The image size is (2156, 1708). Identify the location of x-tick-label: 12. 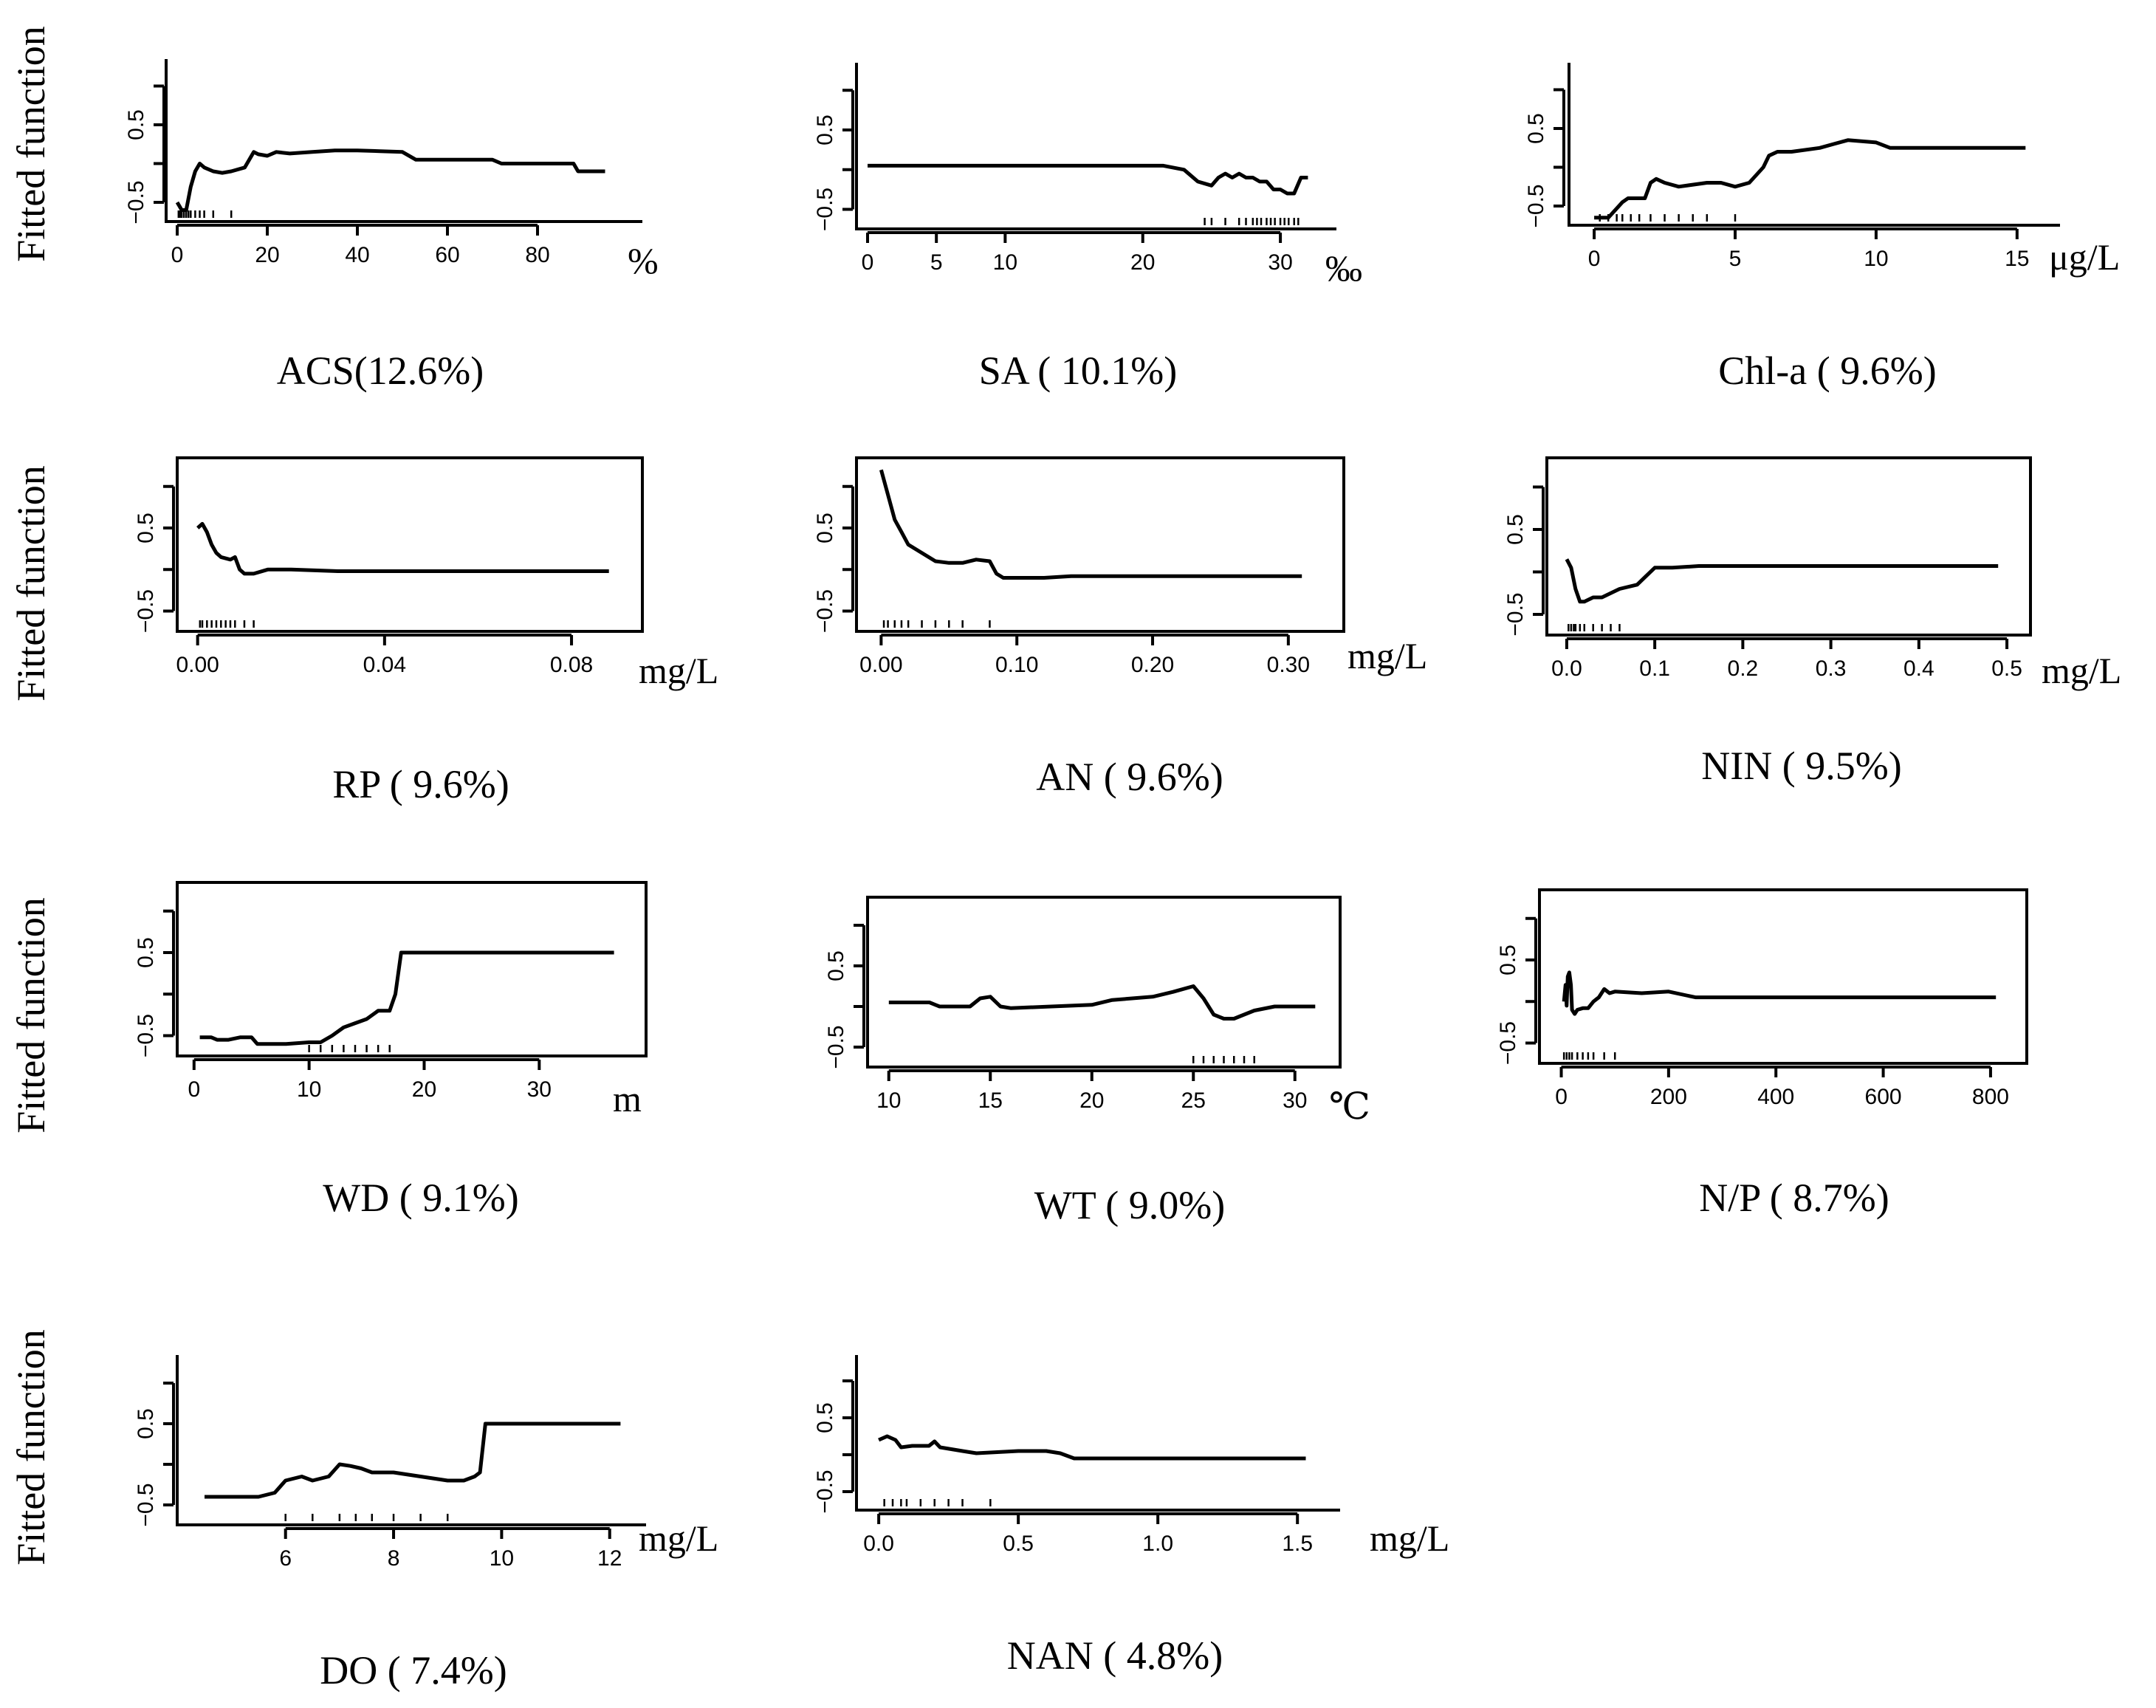
(610, 1559).